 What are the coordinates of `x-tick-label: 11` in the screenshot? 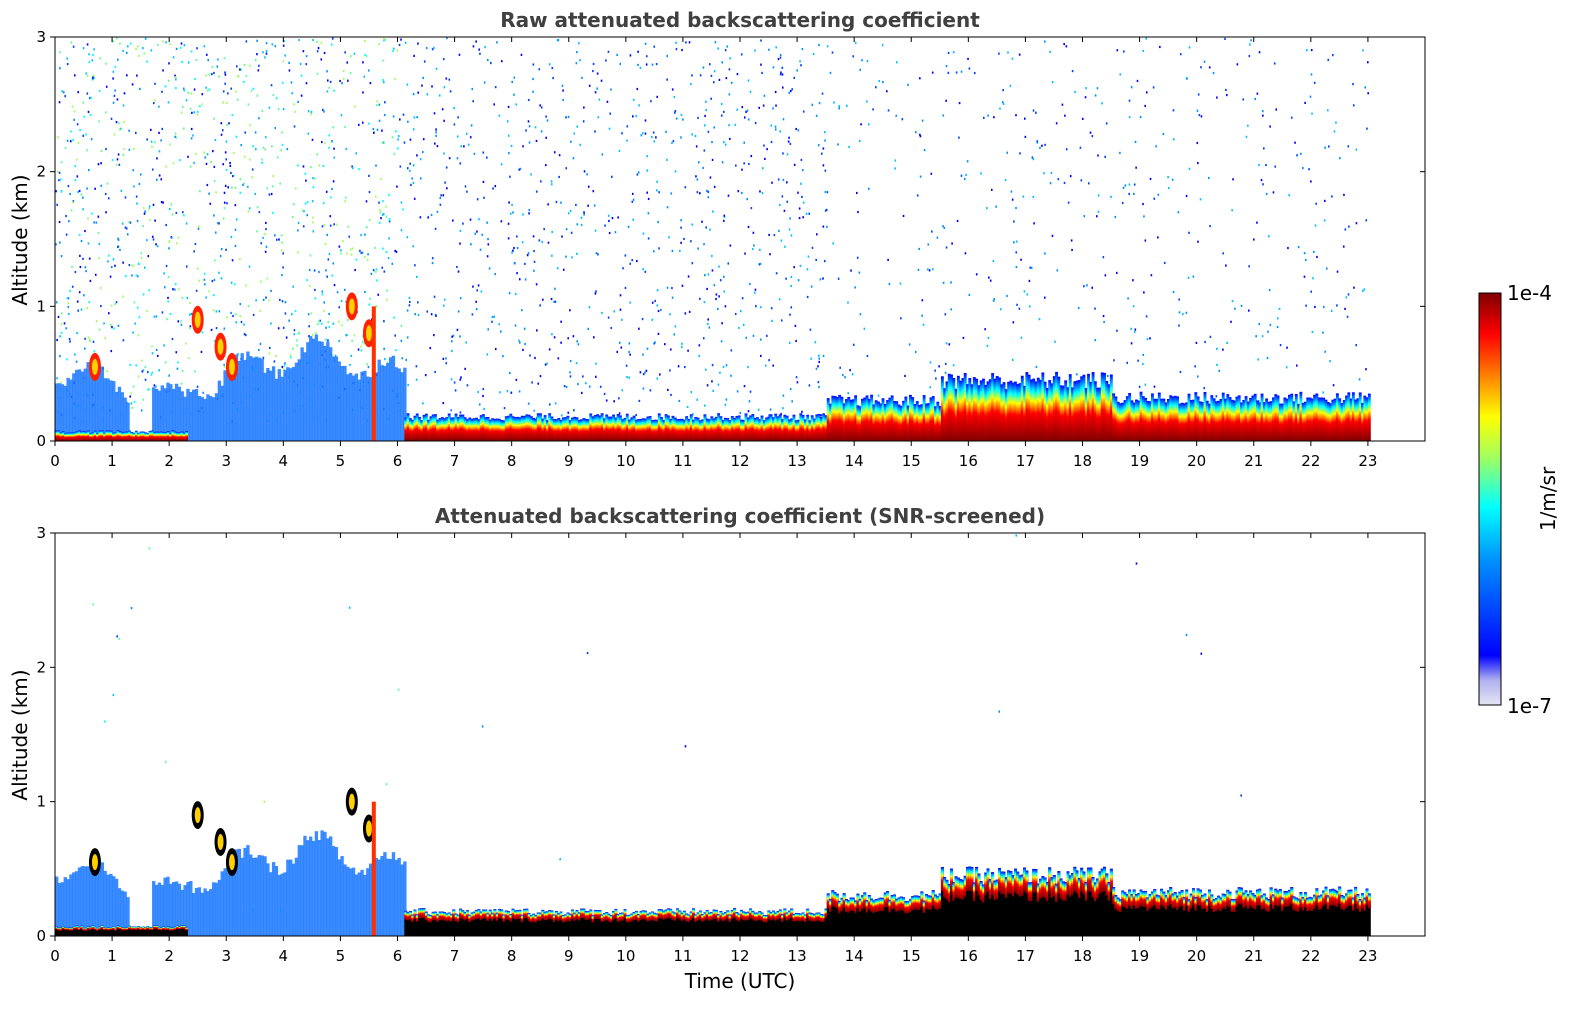 It's located at (682, 956).